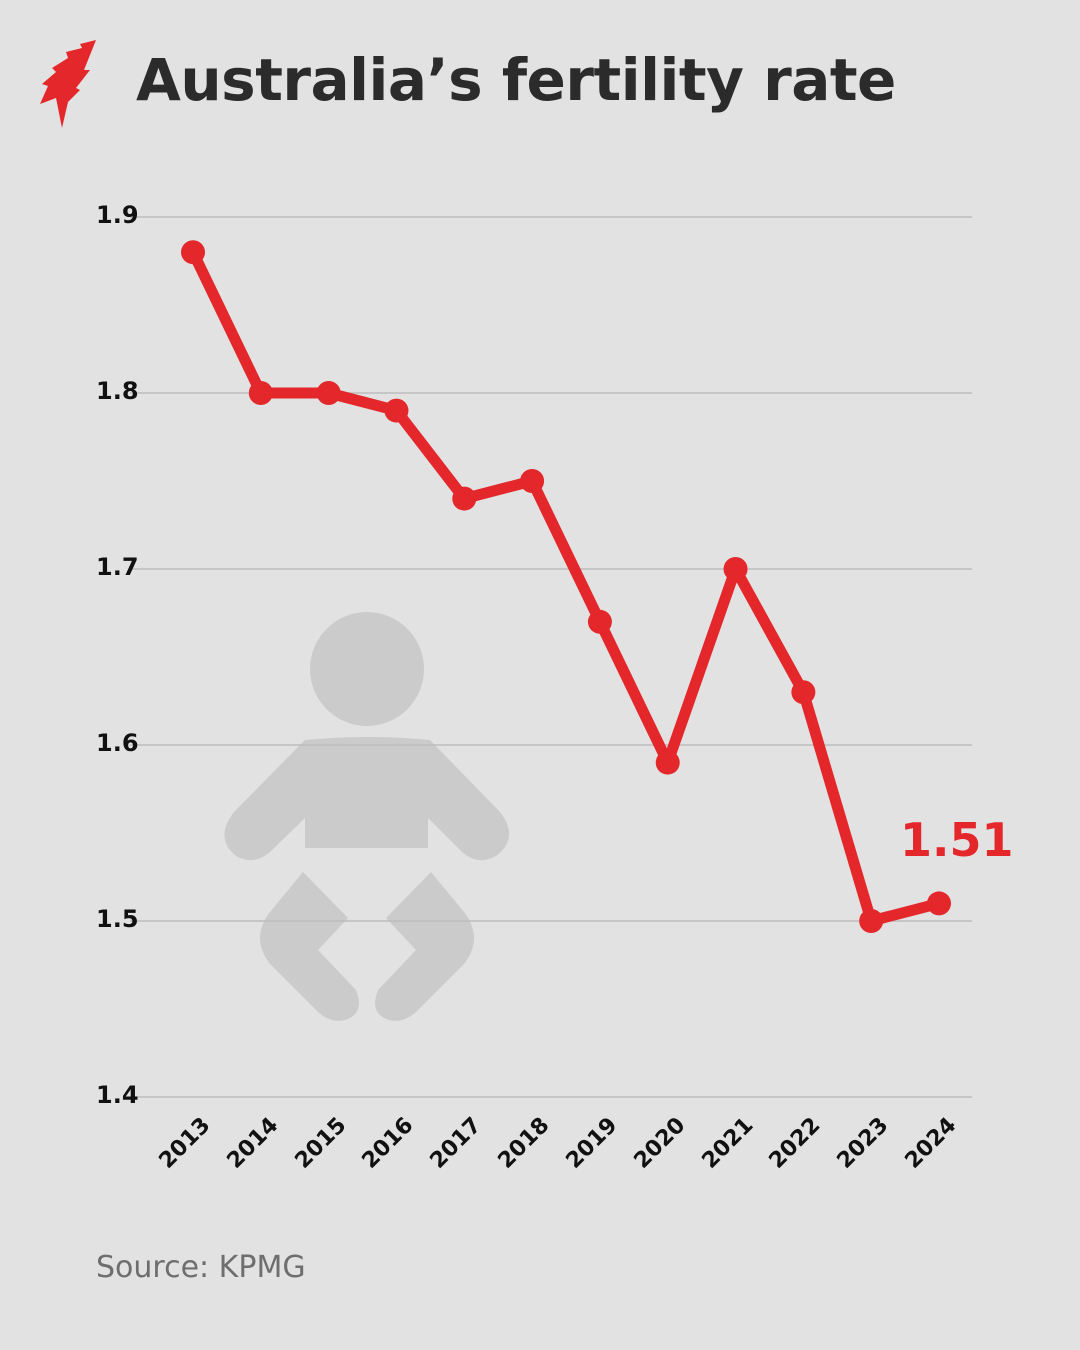 Image resolution: width=1080 pixels, height=1350 pixels. I want to click on source-note: Source: KPMG, so click(201, 1267).